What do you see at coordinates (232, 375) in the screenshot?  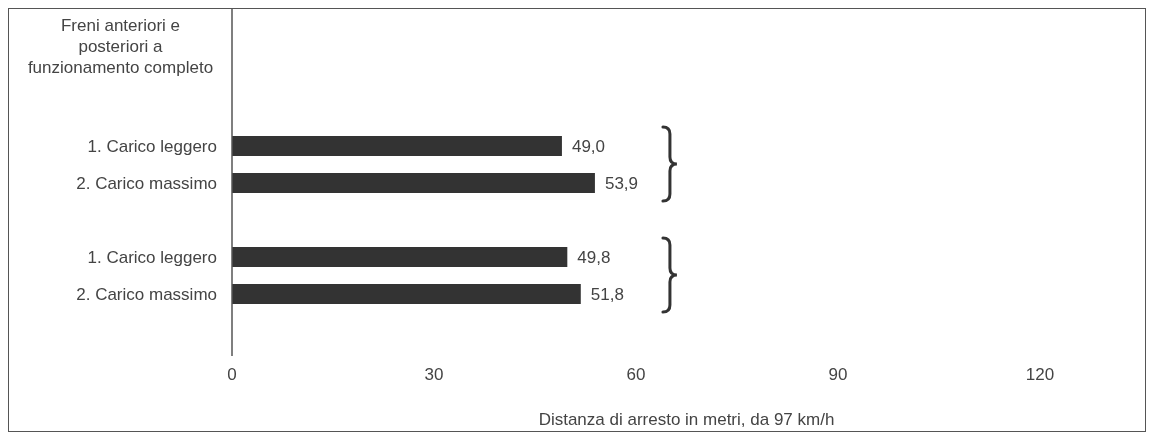 I see `x-tick-label: 0` at bounding box center [232, 375].